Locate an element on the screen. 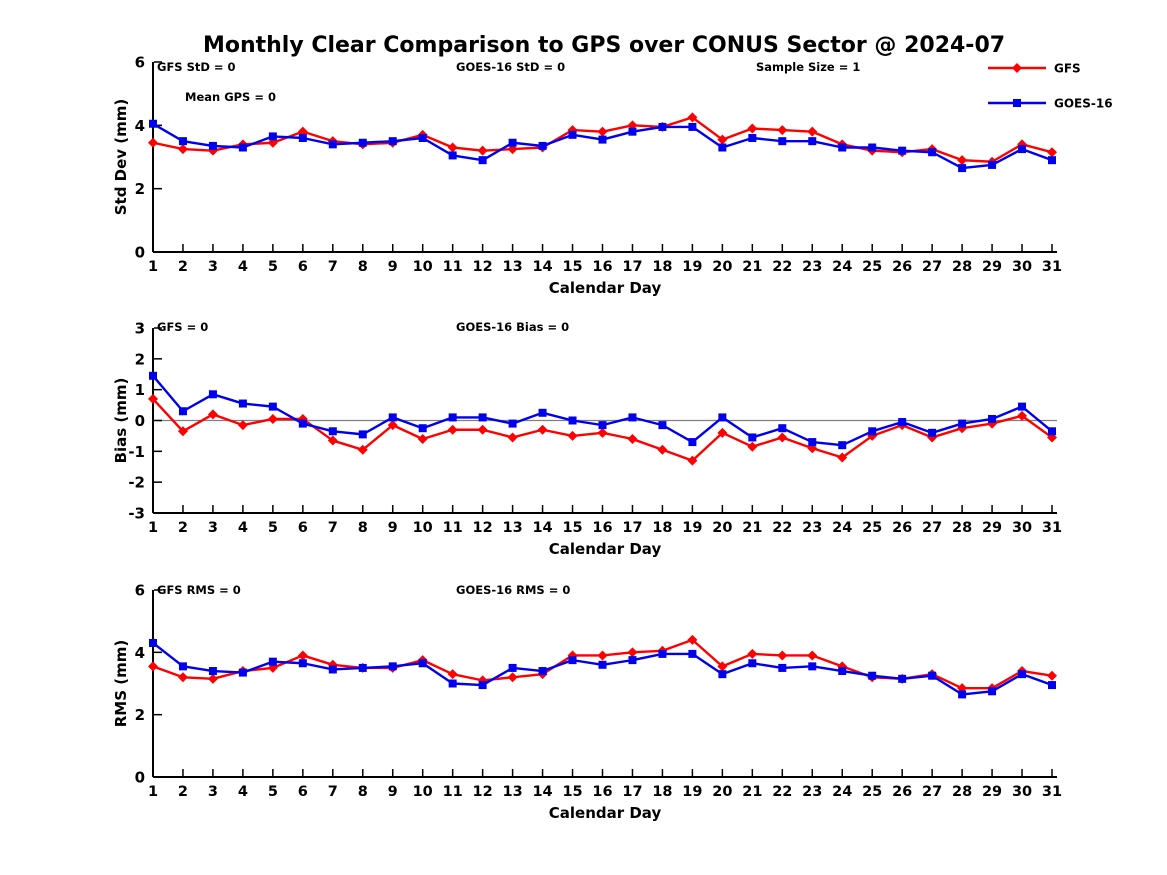  legend-marker-gfs is located at coordinates (1017, 68).